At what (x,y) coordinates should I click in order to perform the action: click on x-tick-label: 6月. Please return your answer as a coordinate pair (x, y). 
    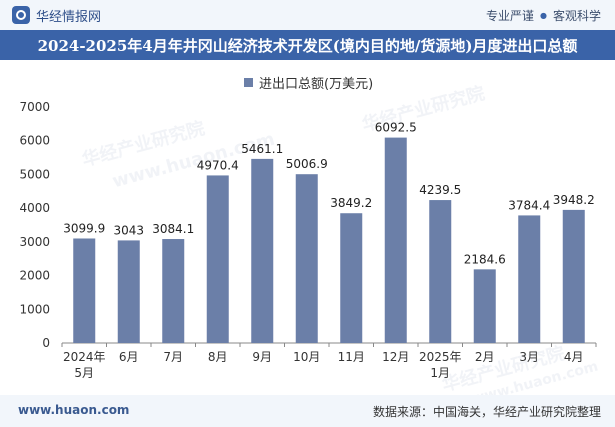
    Looking at the image, I should click on (129, 357).